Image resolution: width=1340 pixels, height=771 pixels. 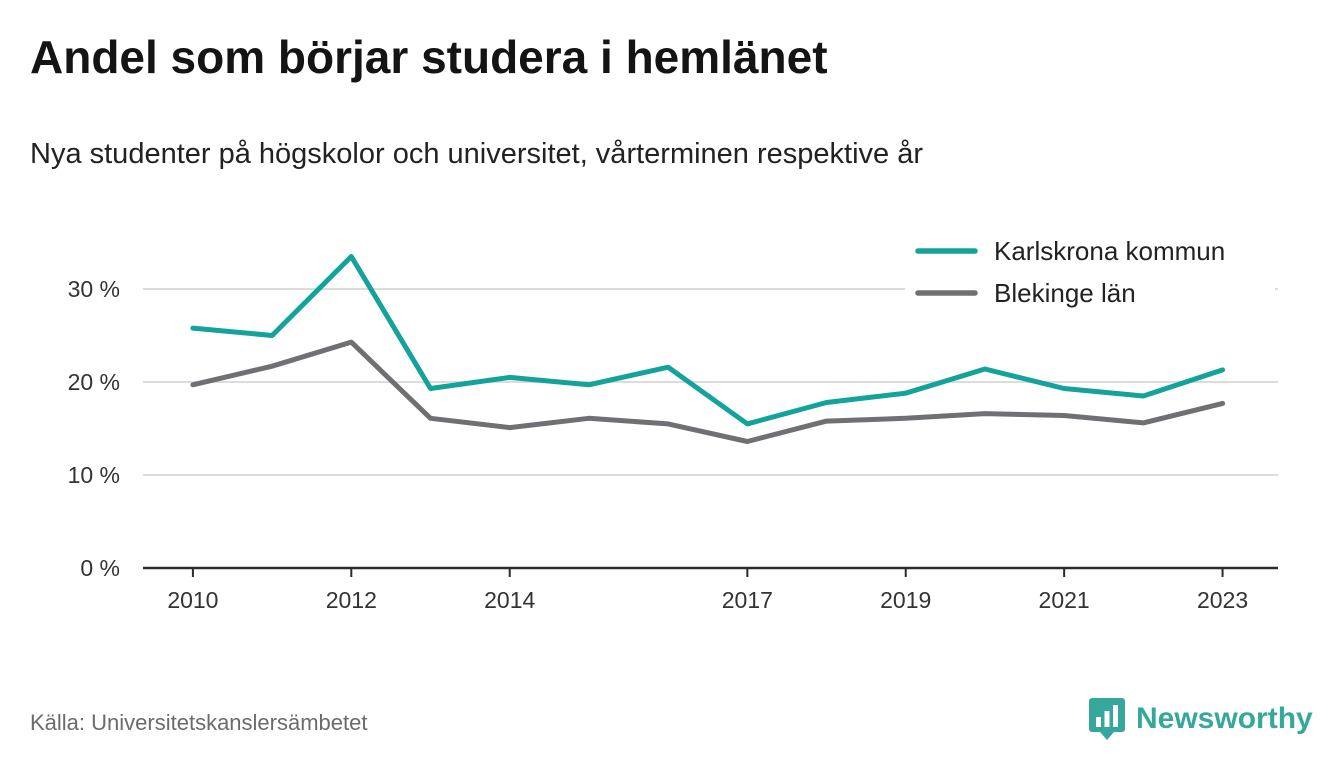 I want to click on series-line-blekinge, so click(x=708, y=391).